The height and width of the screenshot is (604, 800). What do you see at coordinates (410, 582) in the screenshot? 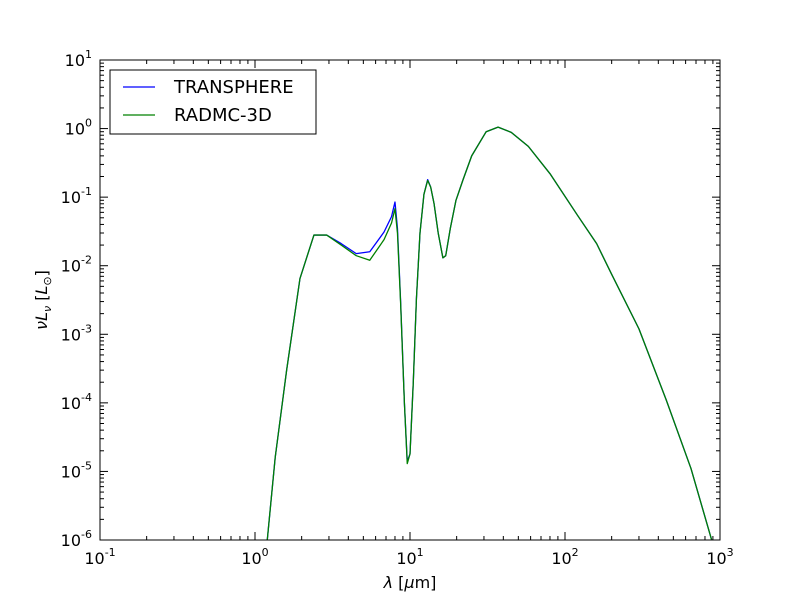
I see `x-axis-label: λ [μm]` at bounding box center [410, 582].